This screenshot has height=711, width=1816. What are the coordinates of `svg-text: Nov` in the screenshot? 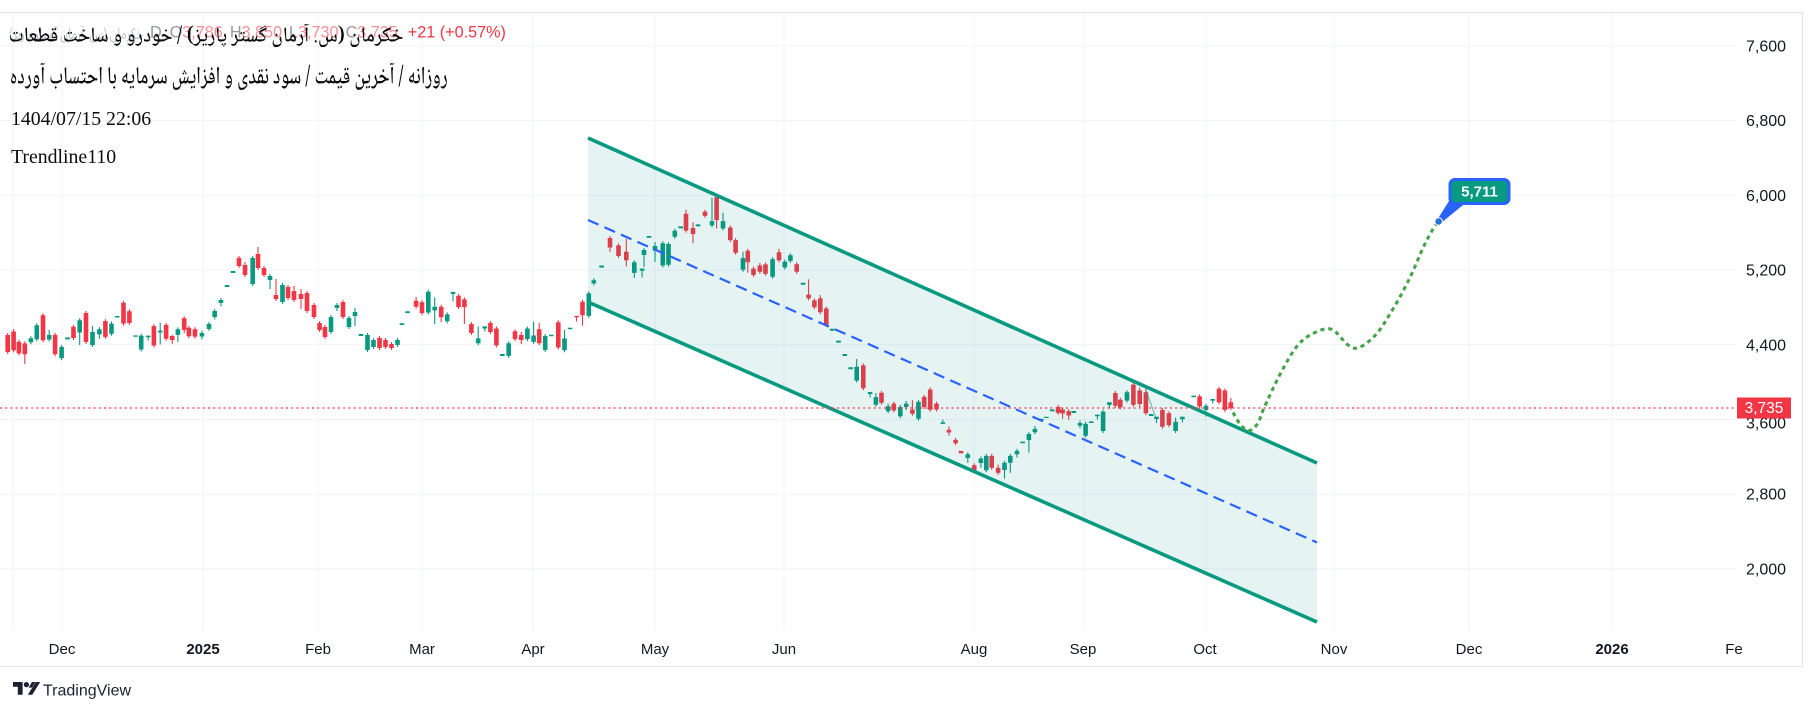 It's located at (1334, 649).